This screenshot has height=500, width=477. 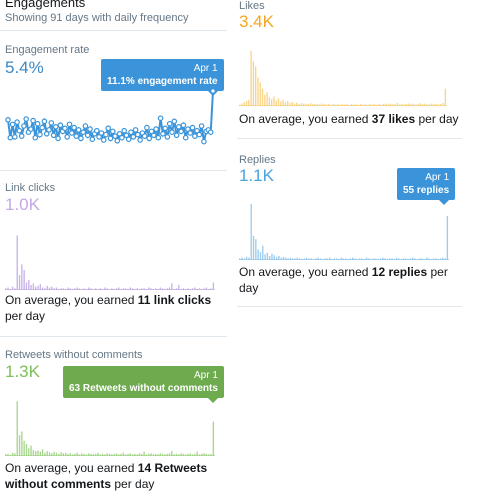 I want to click on link-clicks-label: Link clicks, so click(x=30, y=188).